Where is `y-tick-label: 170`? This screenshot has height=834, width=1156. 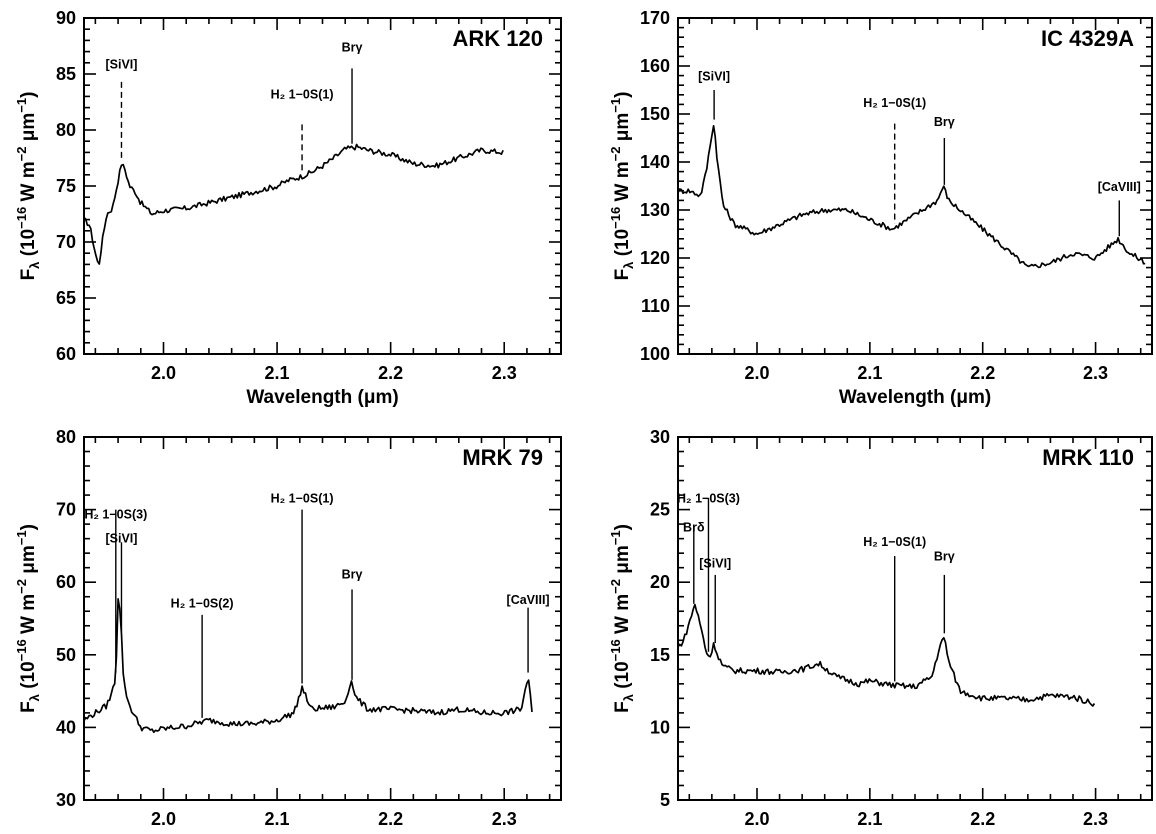
y-tick-label: 170 is located at coordinates (655, 18).